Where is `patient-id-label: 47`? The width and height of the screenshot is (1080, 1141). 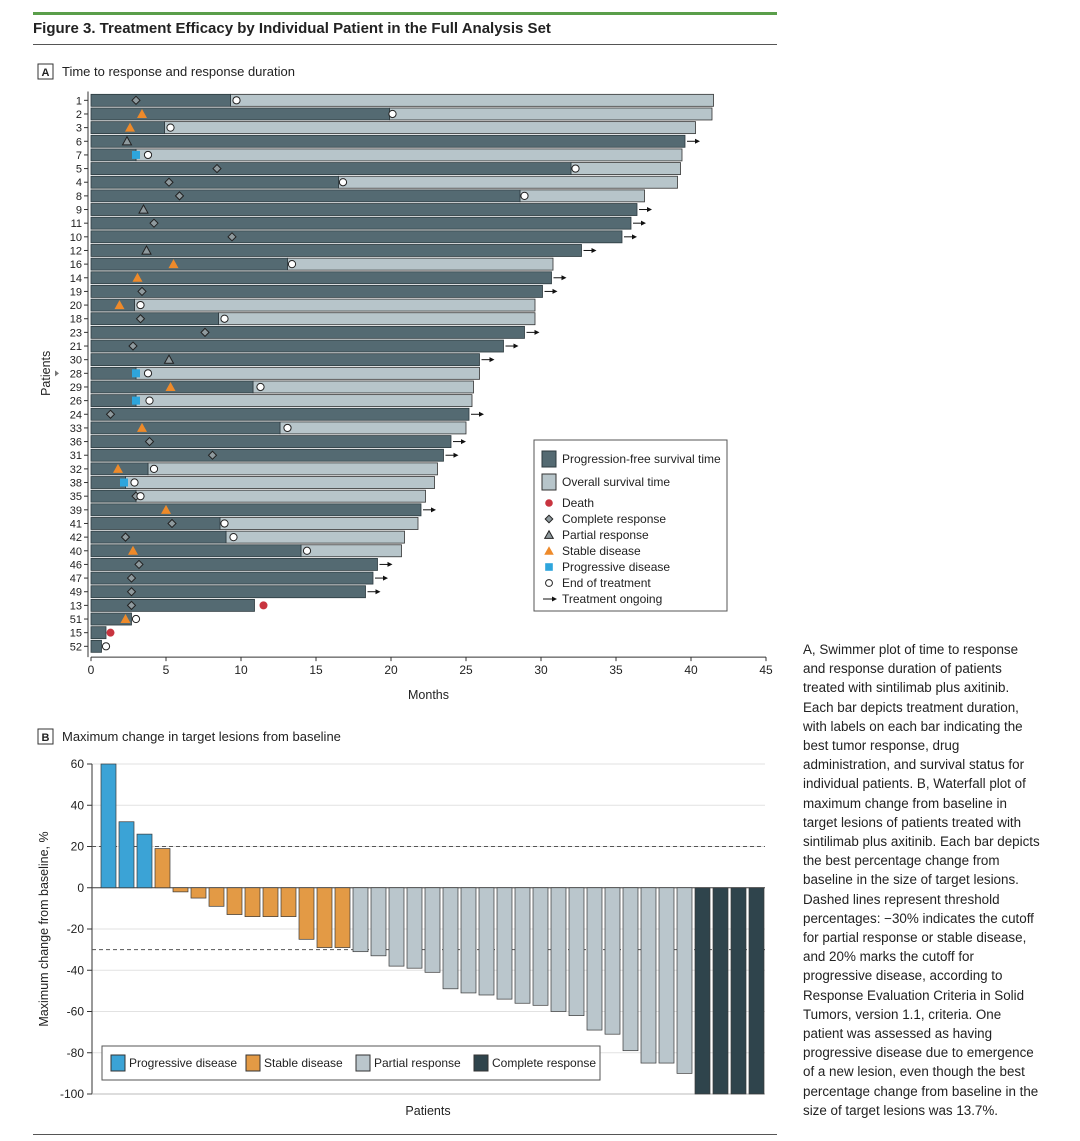 patient-id-label: 47 is located at coordinates (76, 579).